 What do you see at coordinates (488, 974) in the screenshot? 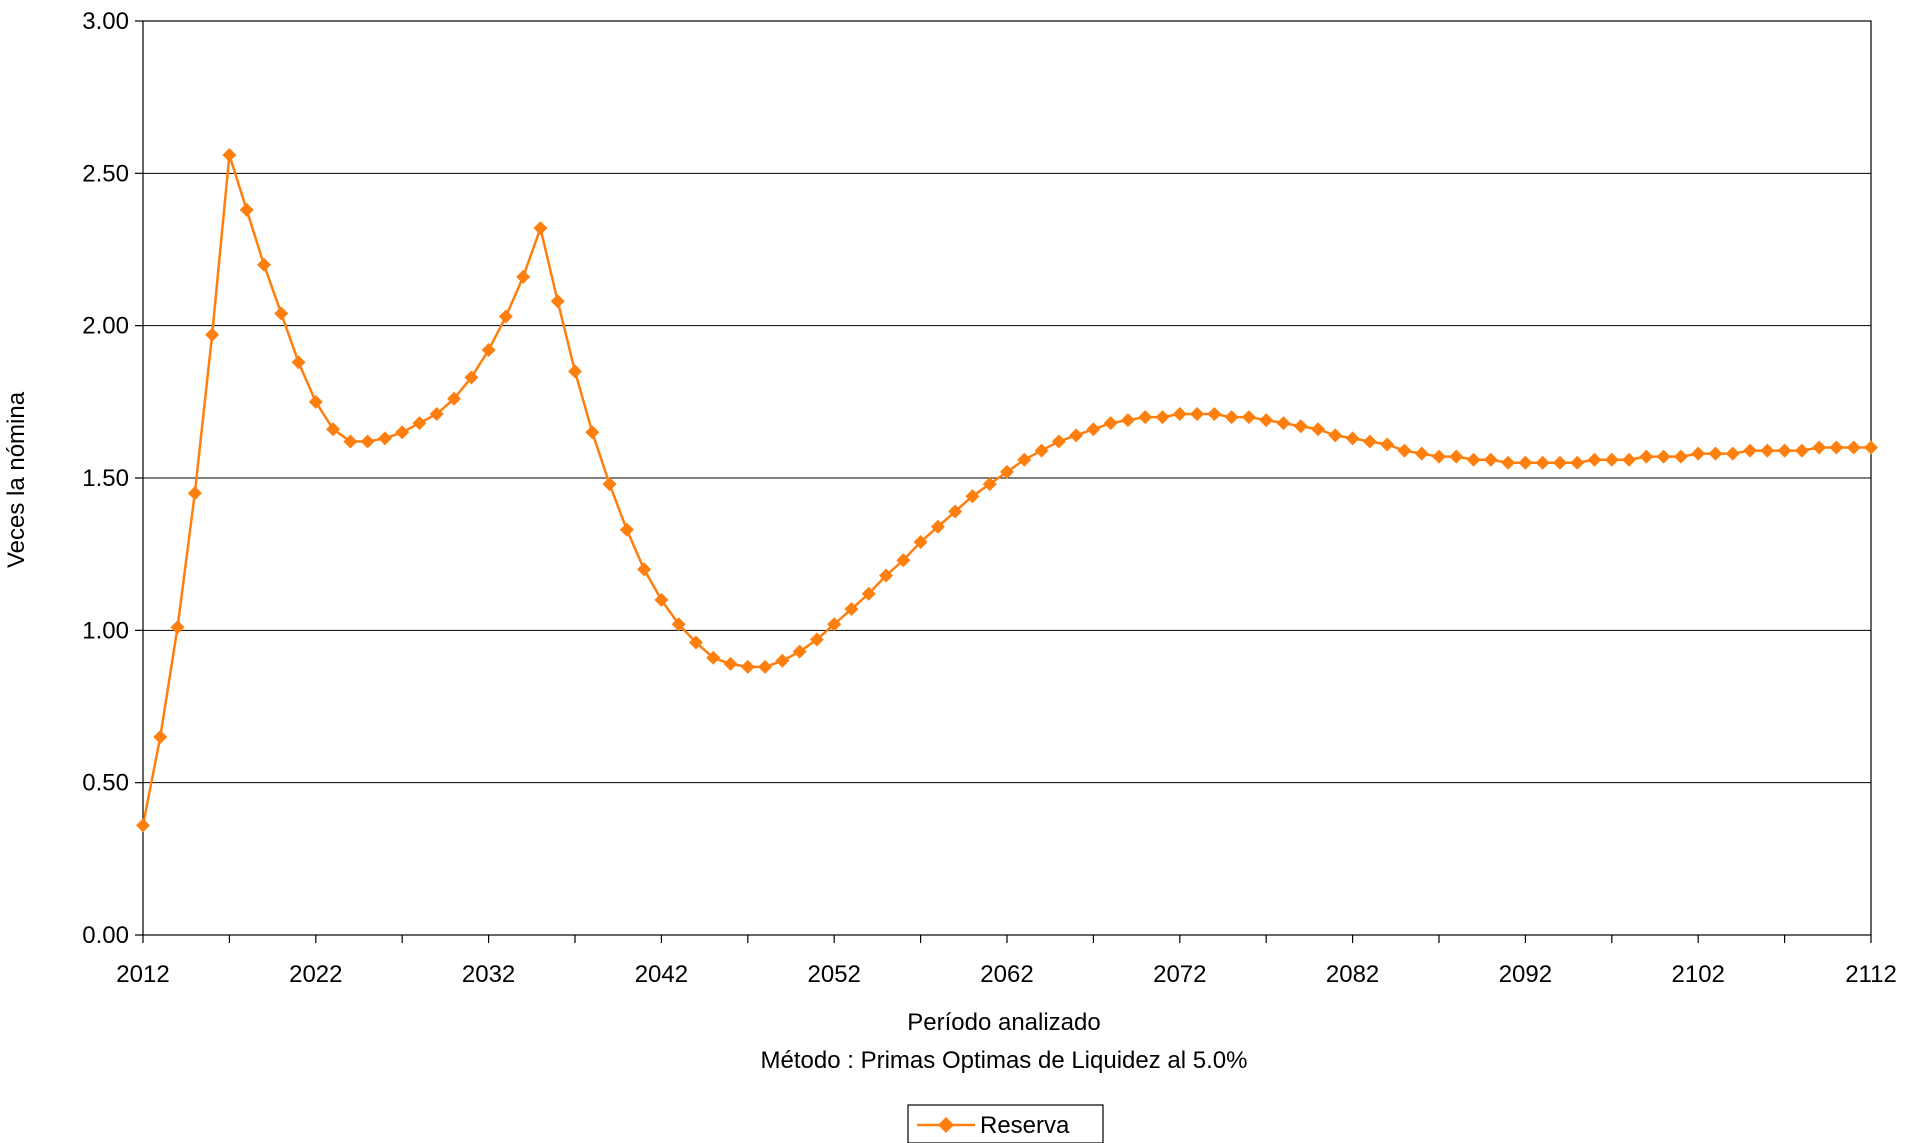
I see `x-tick-label: 2032` at bounding box center [488, 974].